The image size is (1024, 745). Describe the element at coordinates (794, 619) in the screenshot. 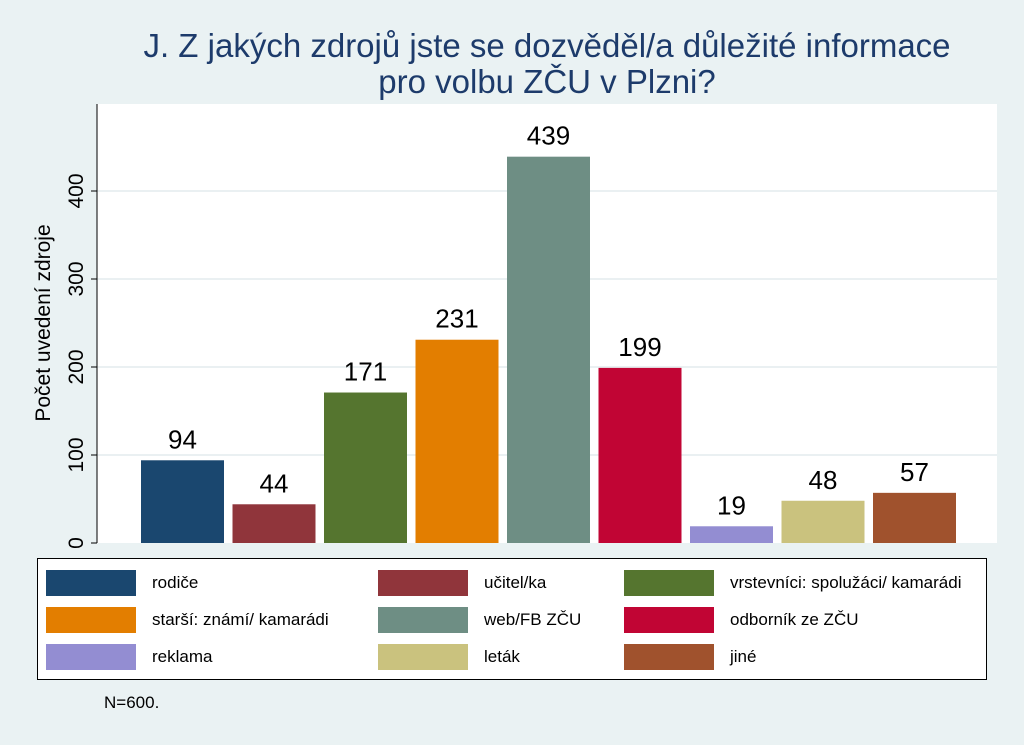

I see `legend-label: odborník ze ZČU` at that location.